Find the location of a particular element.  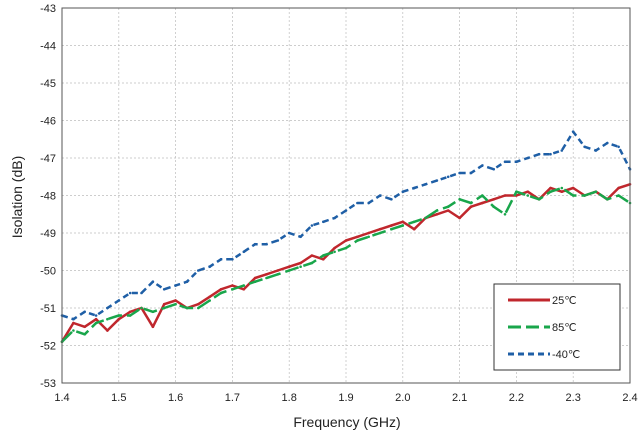

x-tick-label: 1.4 is located at coordinates (61, 398).